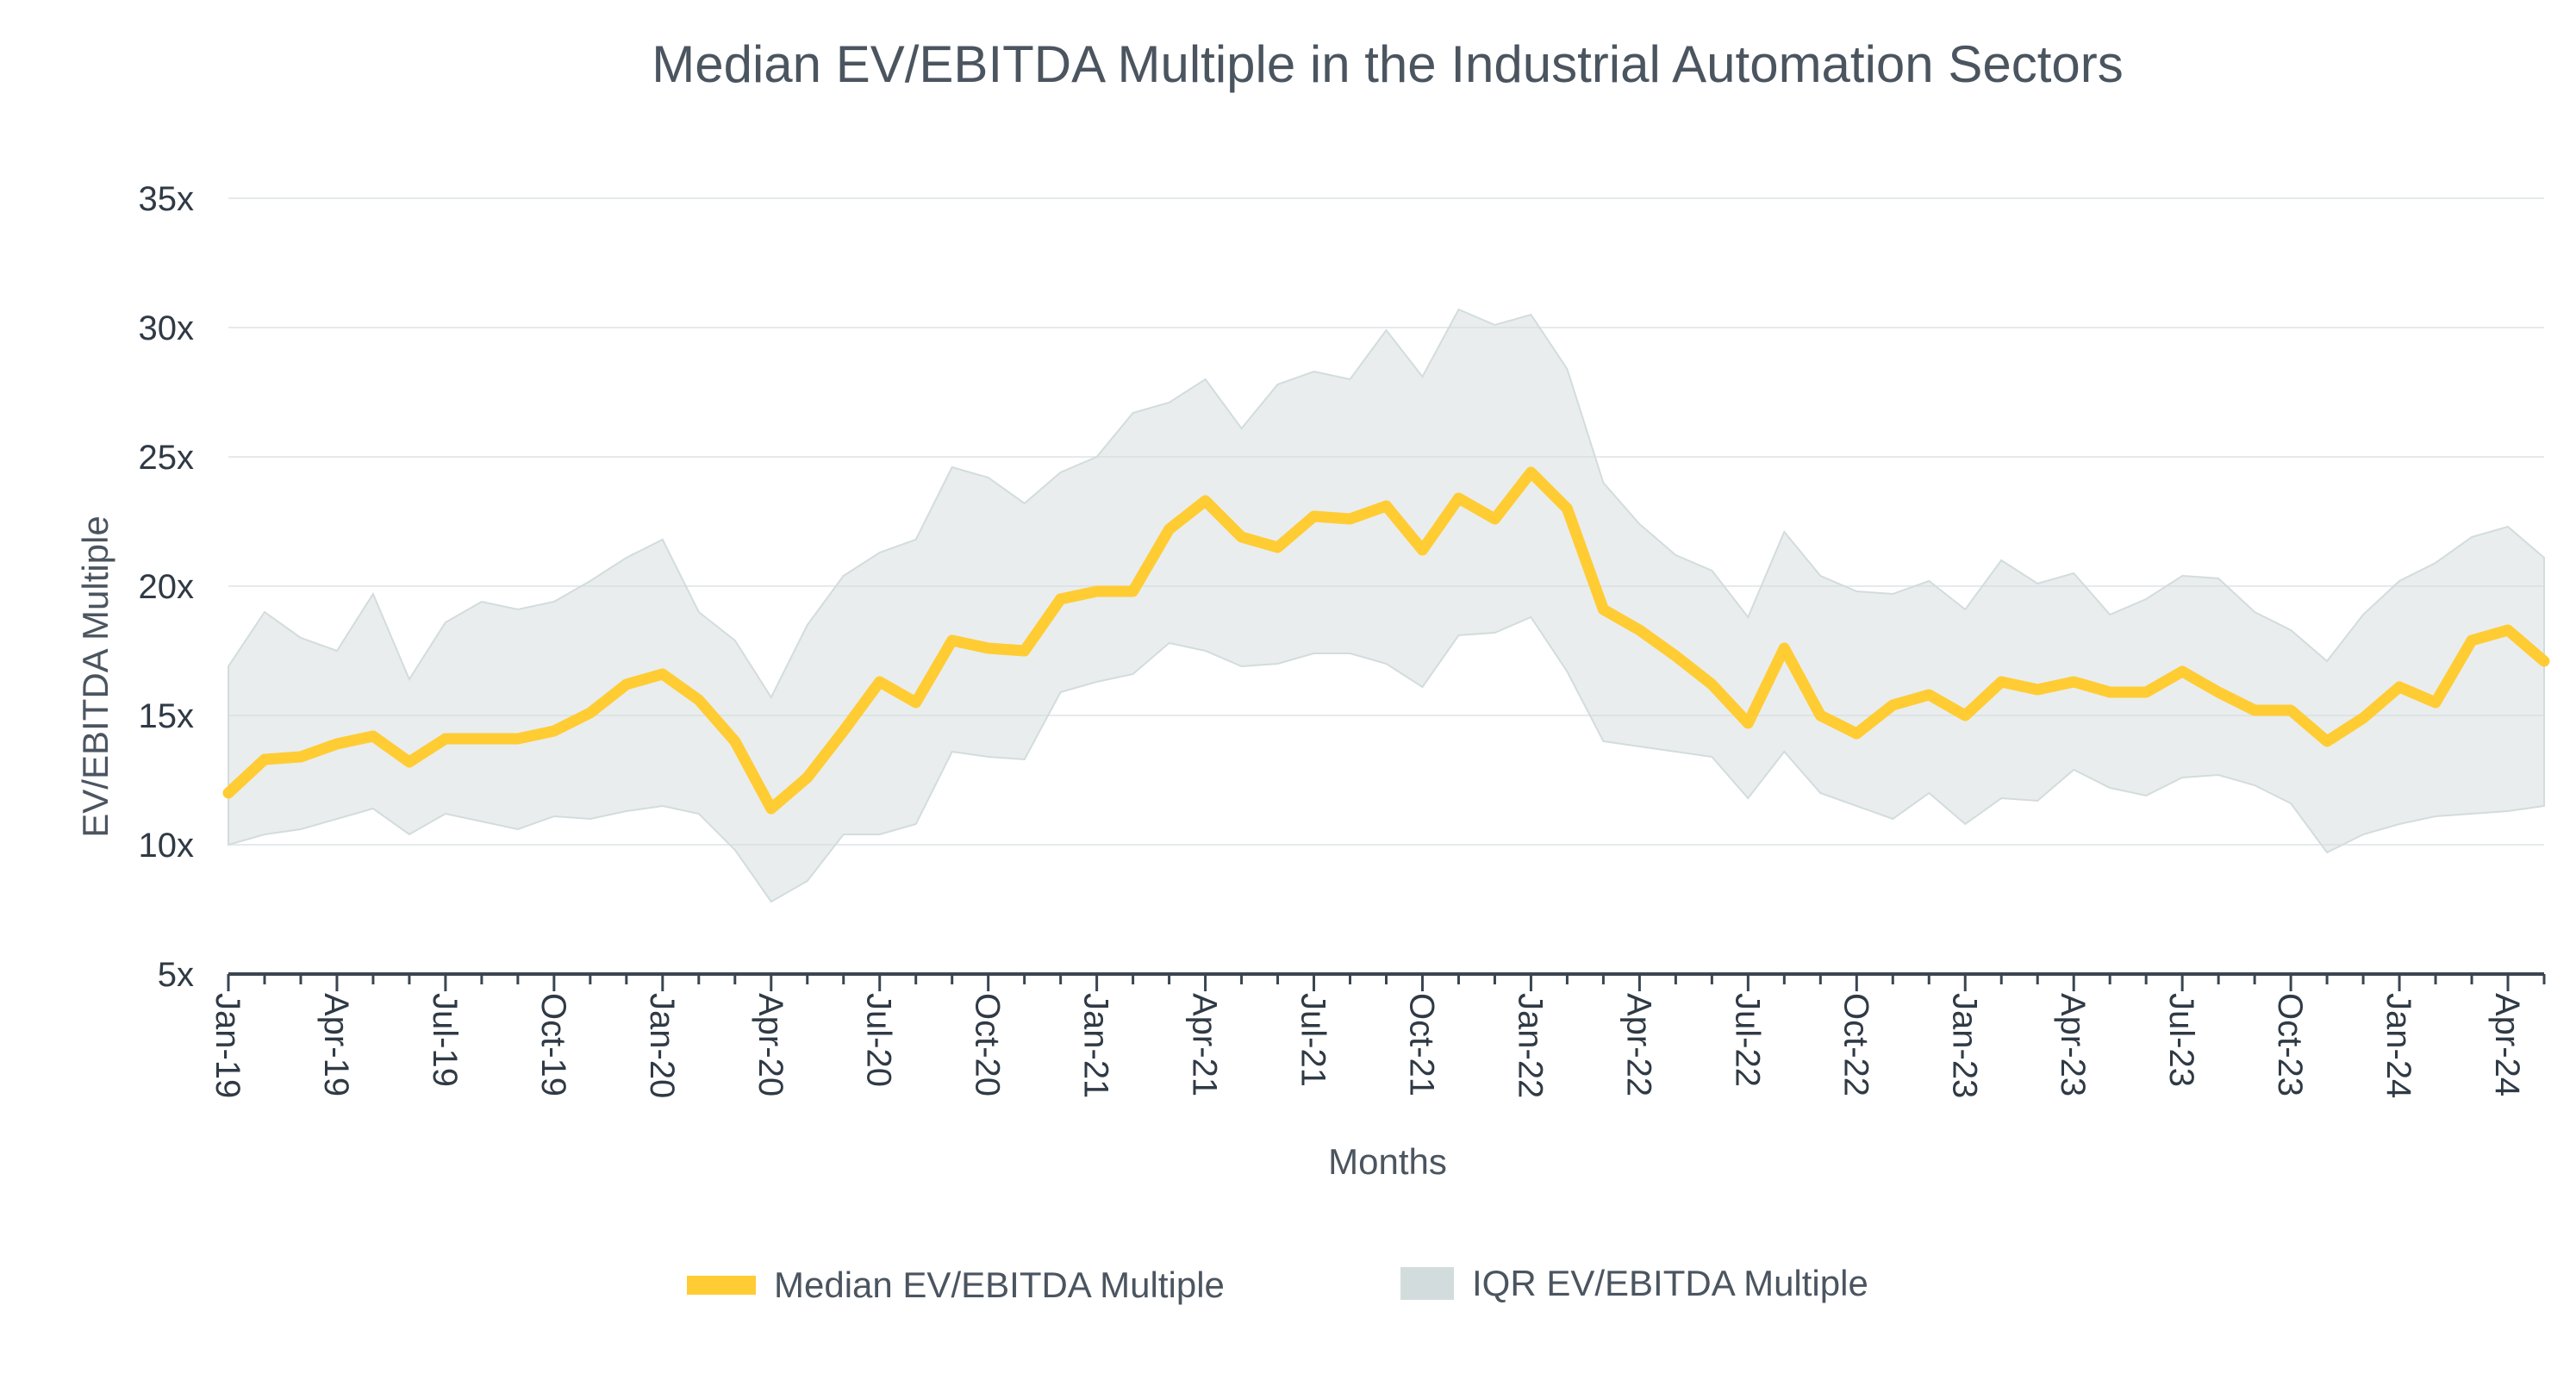 The height and width of the screenshot is (1399, 2576). What do you see at coordinates (1670, 1283) in the screenshot?
I see `legend-label-iqr: IQR EV/EBITDA Multiple` at bounding box center [1670, 1283].